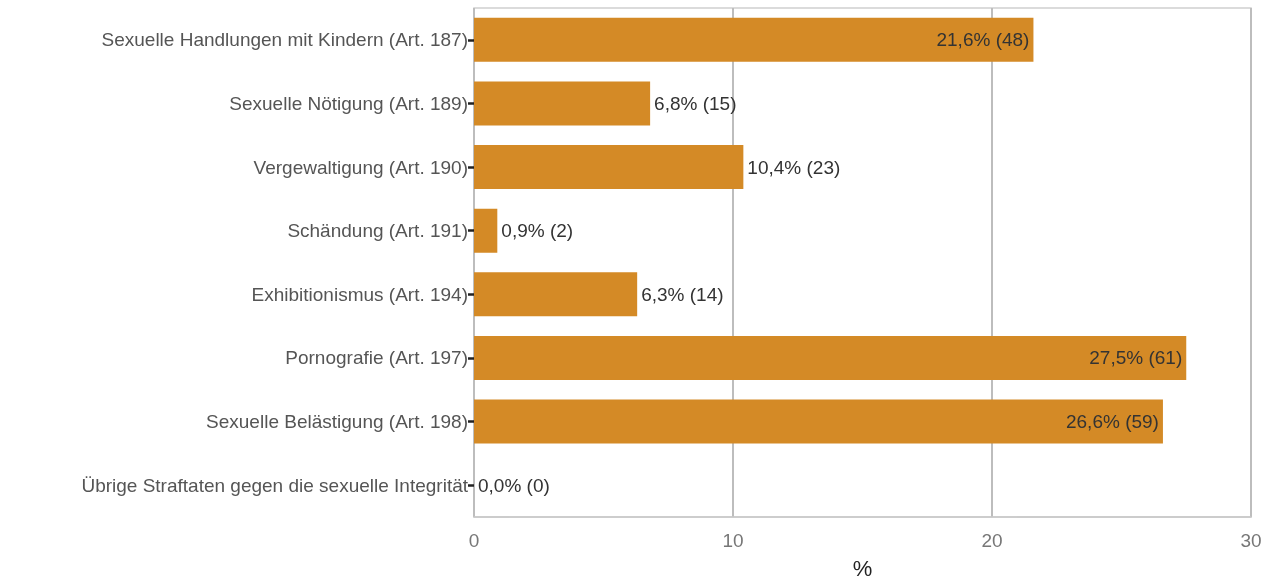 This screenshot has height=584, width=1276. What do you see at coordinates (1112, 422) in the screenshot?
I see `data-label: 26,6% (59)` at bounding box center [1112, 422].